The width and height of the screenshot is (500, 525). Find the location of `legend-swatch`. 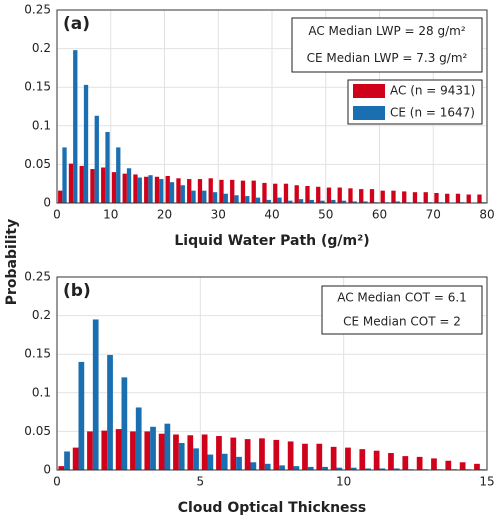

legend-swatch is located at coordinates (369, 91).